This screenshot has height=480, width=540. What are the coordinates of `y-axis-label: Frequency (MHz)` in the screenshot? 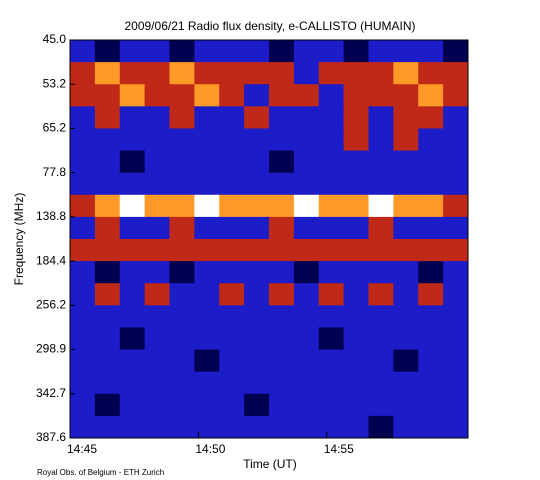 It's located at (19, 239).